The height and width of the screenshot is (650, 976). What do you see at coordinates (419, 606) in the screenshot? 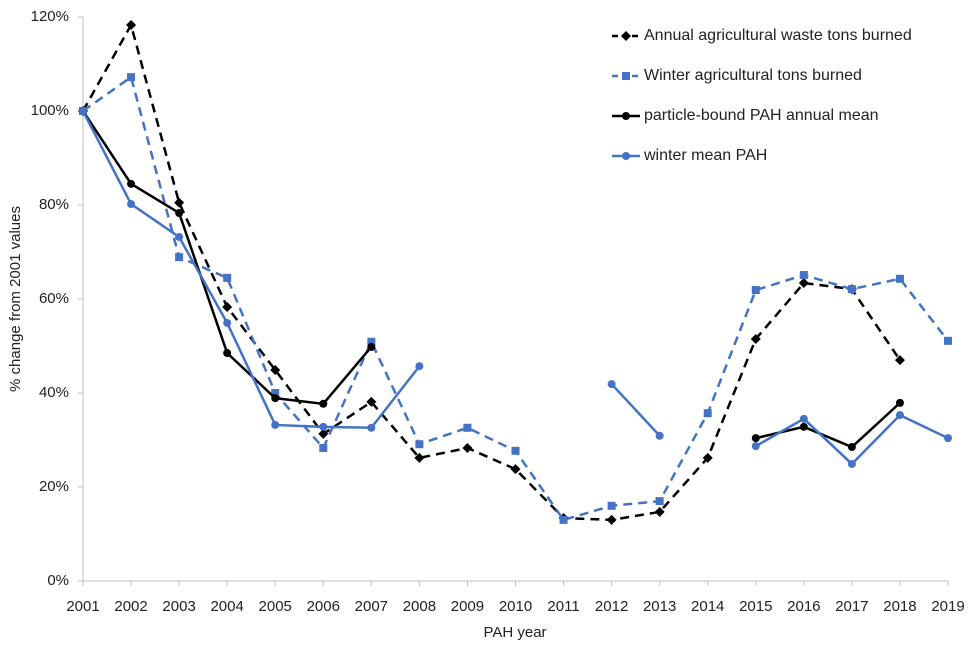
I see `x-tick-label: 2008` at bounding box center [419, 606].